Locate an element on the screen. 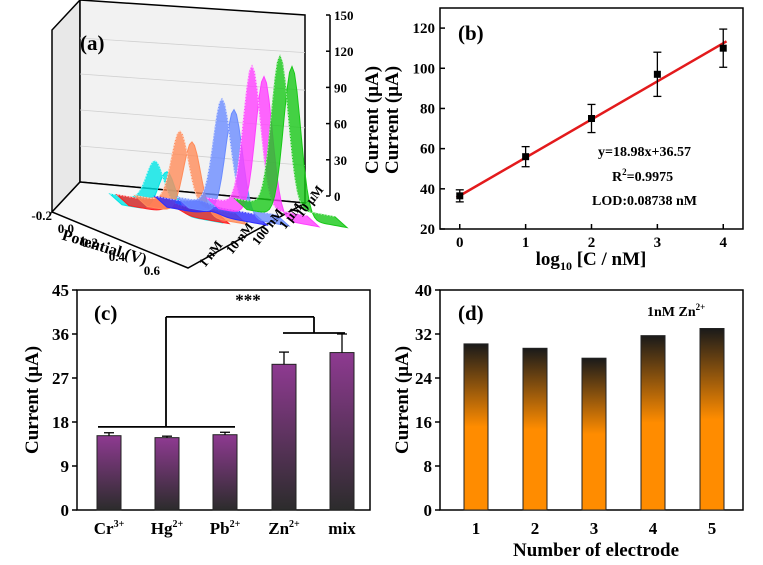 This screenshot has height=565, width=763. panel-c-x-tick-label: Pb2+ is located at coordinates (225, 528).